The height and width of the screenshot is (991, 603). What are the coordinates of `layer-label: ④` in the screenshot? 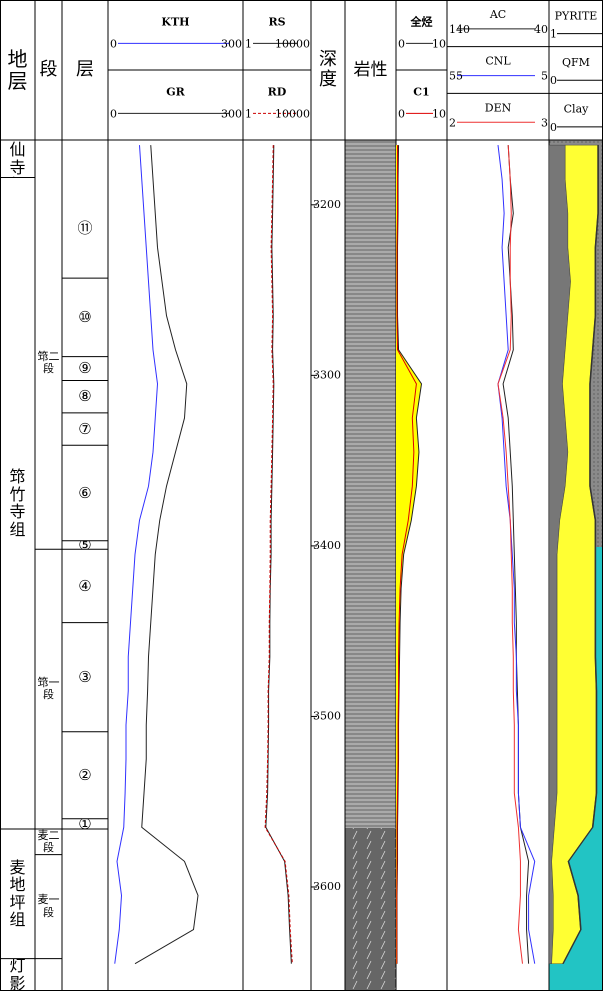 It's located at (85, 585).